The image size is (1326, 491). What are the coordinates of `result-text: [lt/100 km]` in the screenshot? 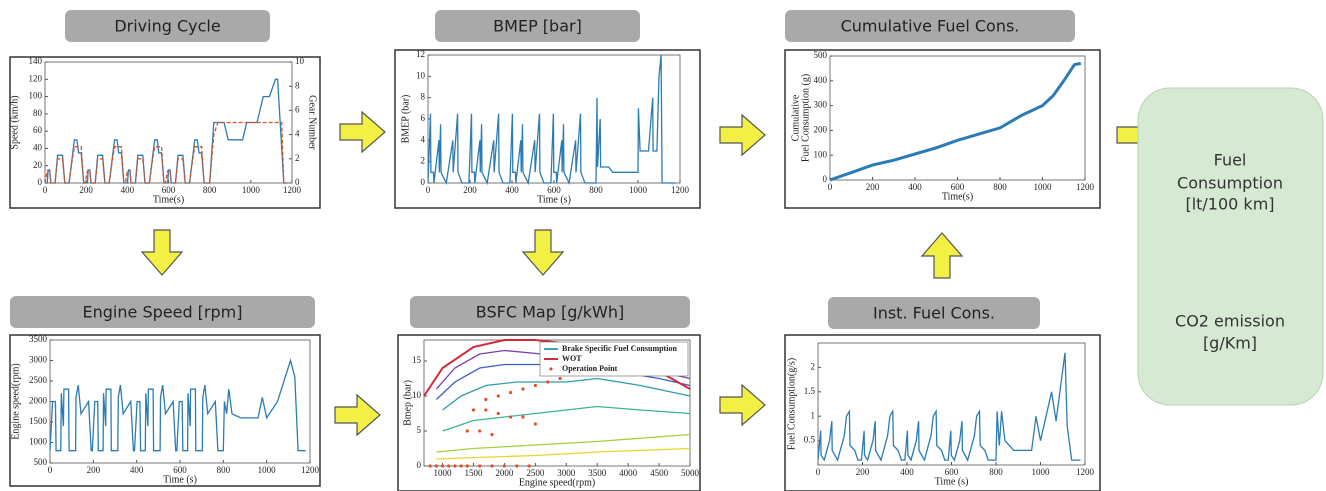 It's located at (1229, 204).